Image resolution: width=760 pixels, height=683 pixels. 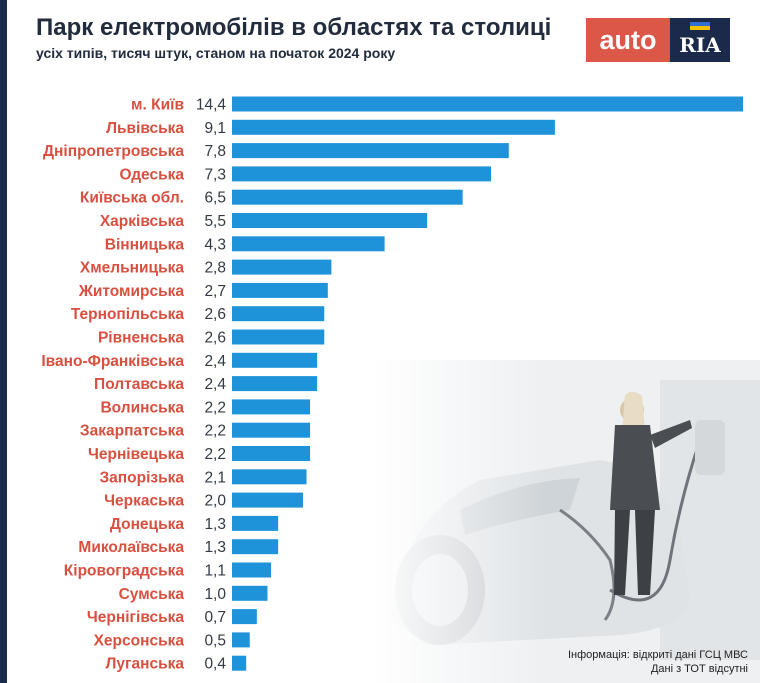 What do you see at coordinates (215, 477) in the screenshot?
I see `value-label-16: 2,1` at bounding box center [215, 477].